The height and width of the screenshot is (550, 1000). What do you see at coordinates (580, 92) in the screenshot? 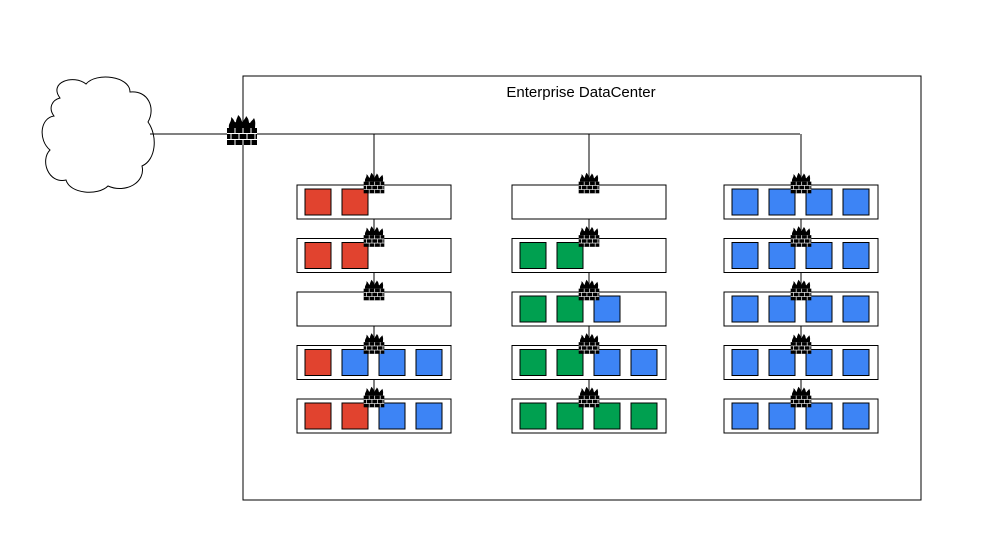
I see `datacenter-title: Enterprise DataCenter` at bounding box center [580, 92].